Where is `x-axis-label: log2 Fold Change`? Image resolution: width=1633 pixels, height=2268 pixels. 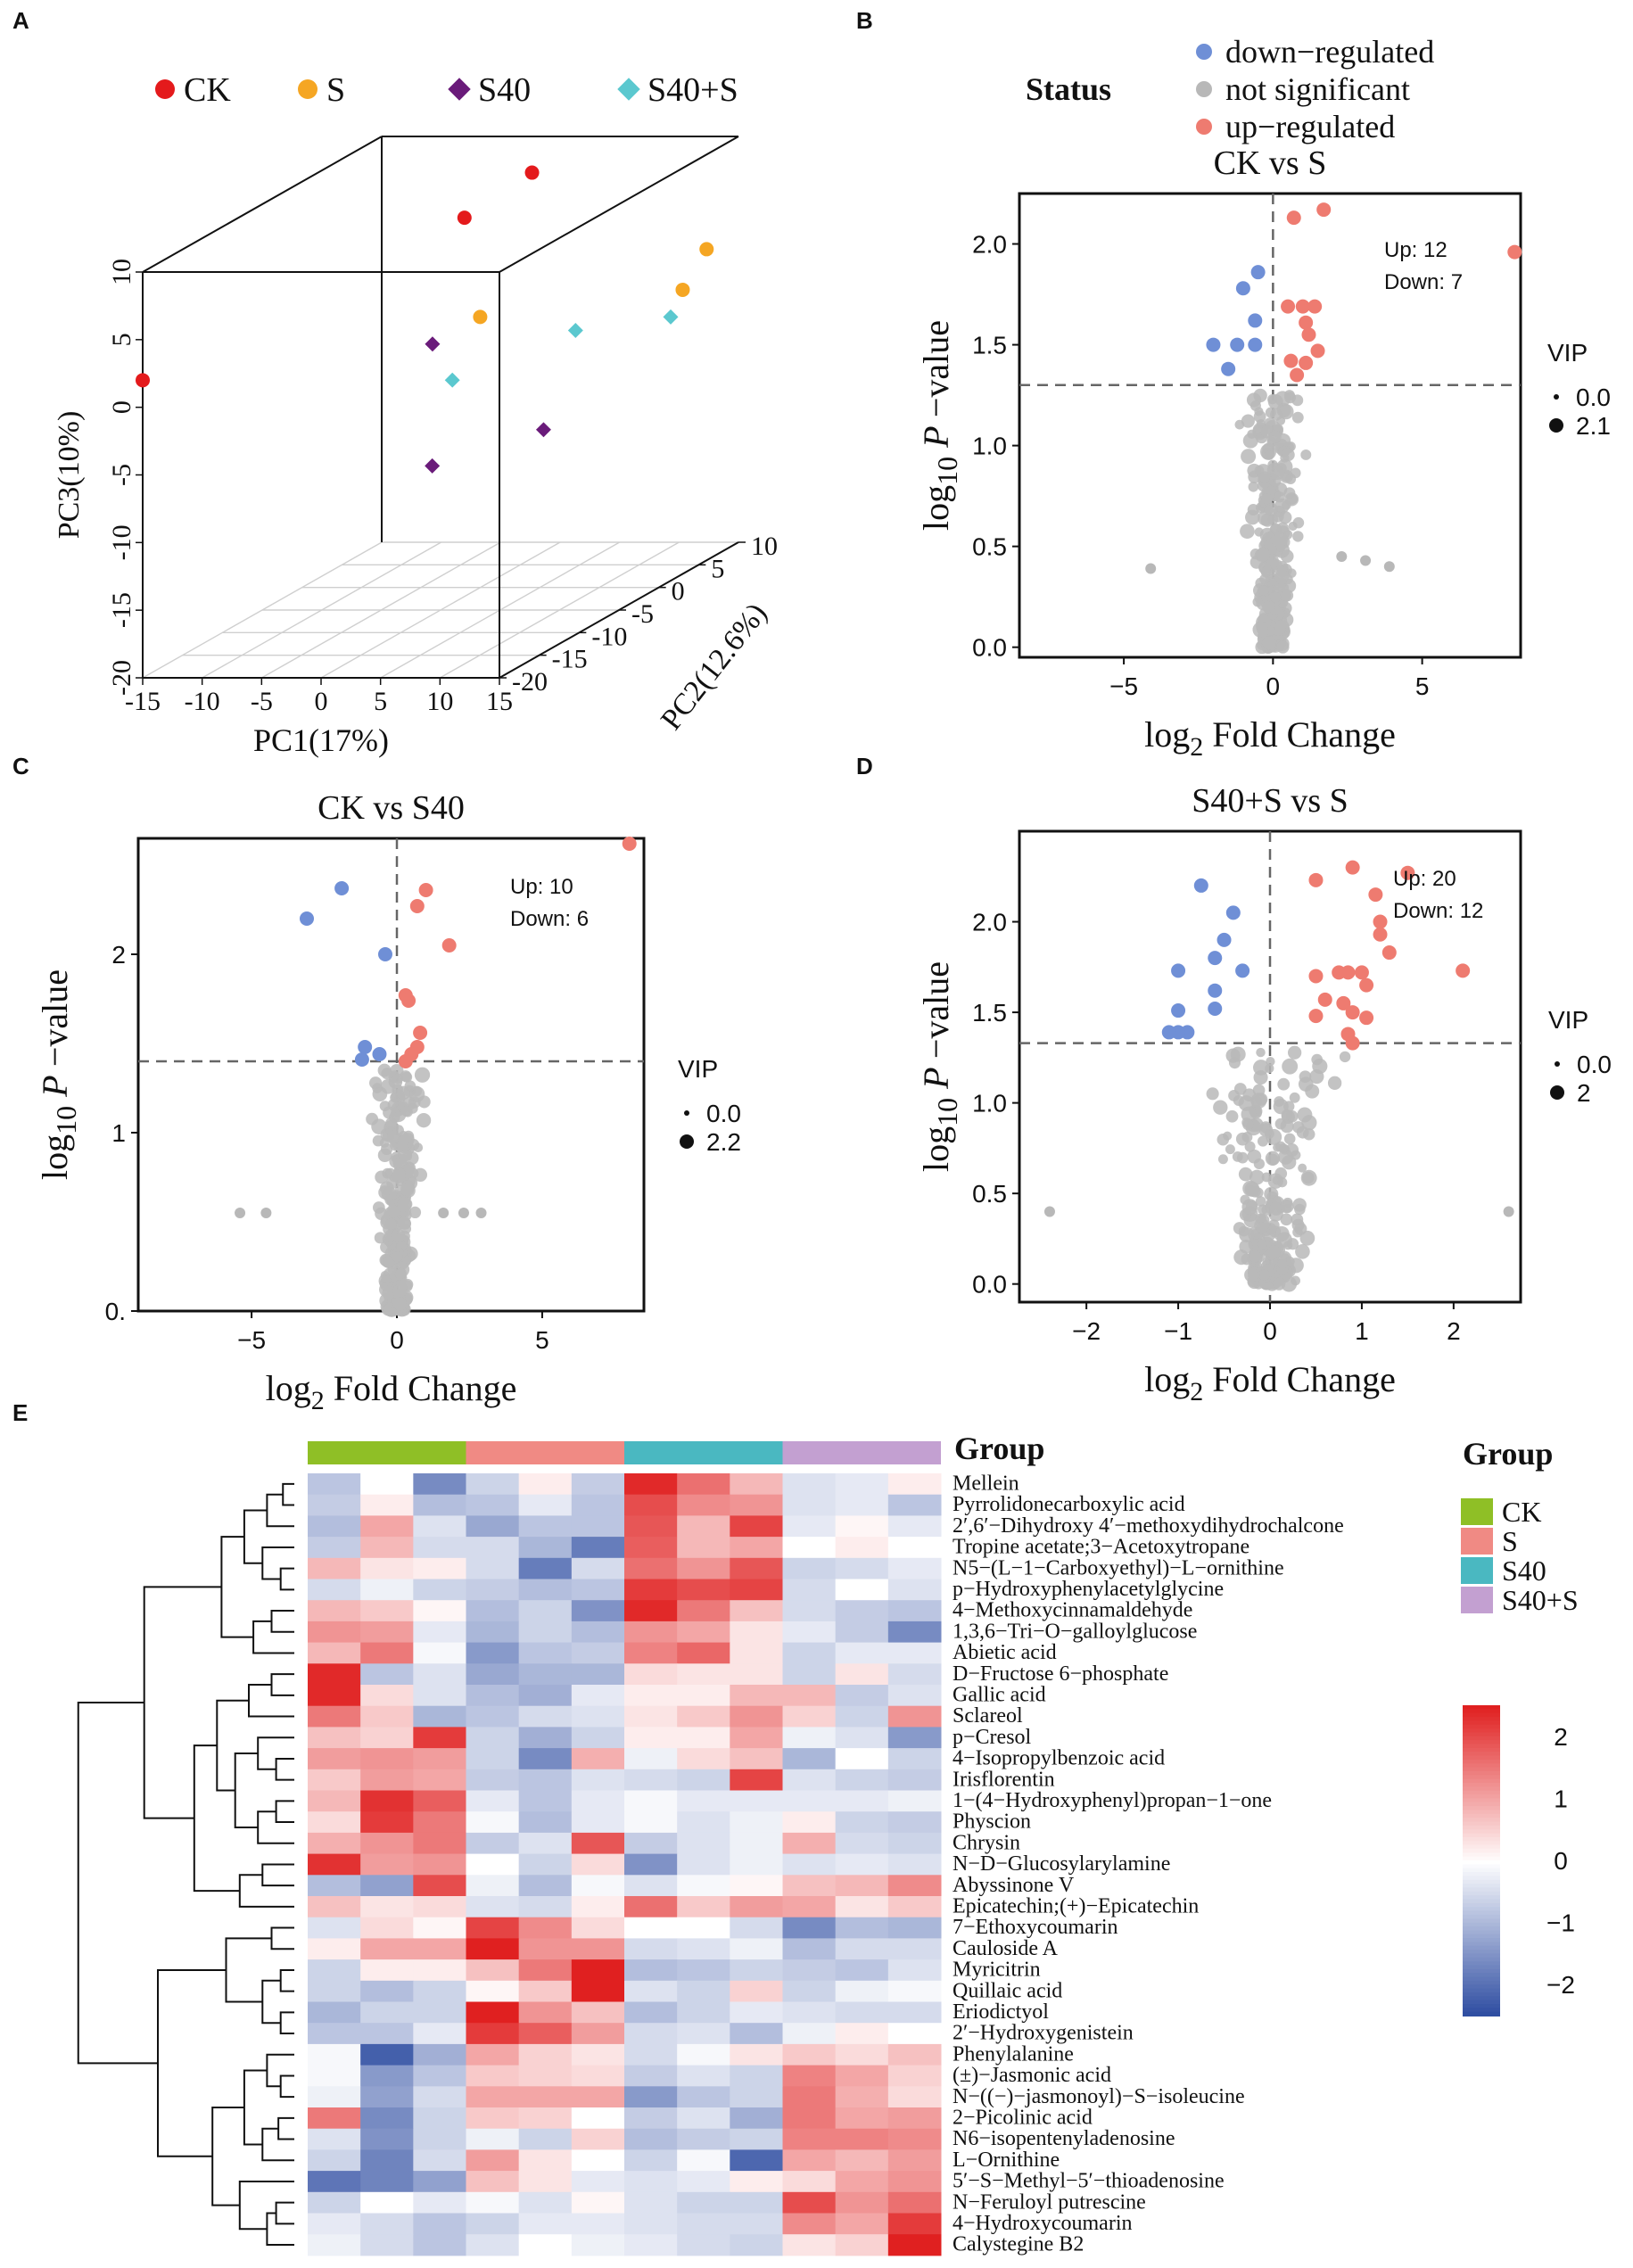 x-axis-label: log2 Fold Change is located at coordinates (1270, 1383).